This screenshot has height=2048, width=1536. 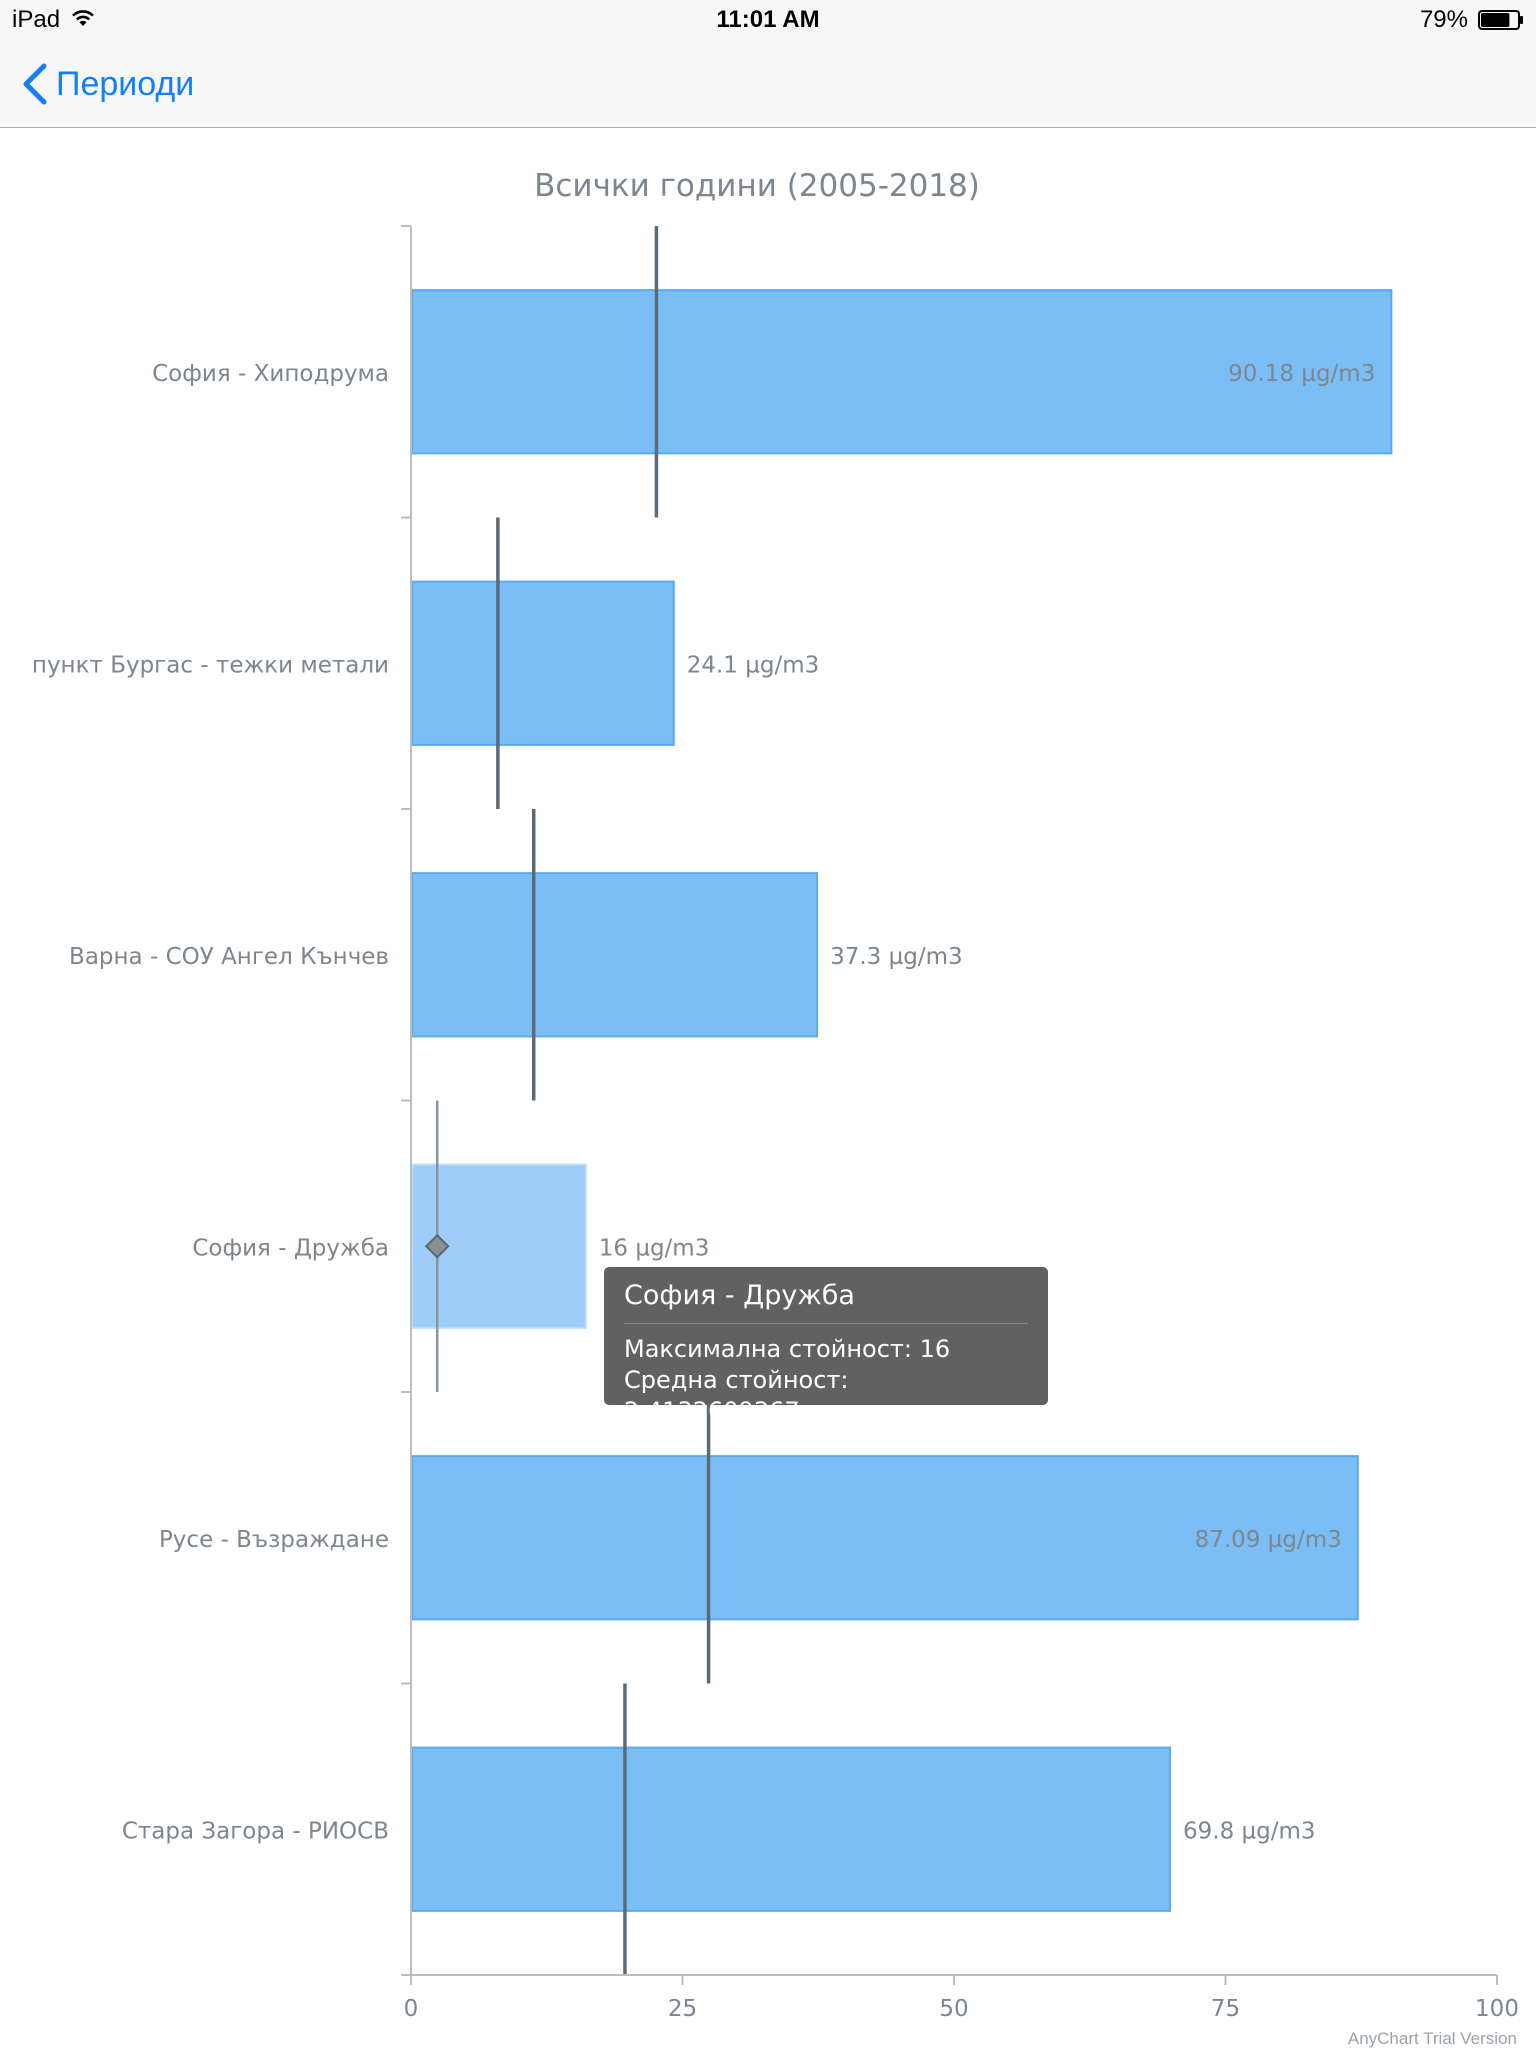 What do you see at coordinates (896, 957) in the screenshot?
I see `value-label: 37.3 µg/m3` at bounding box center [896, 957].